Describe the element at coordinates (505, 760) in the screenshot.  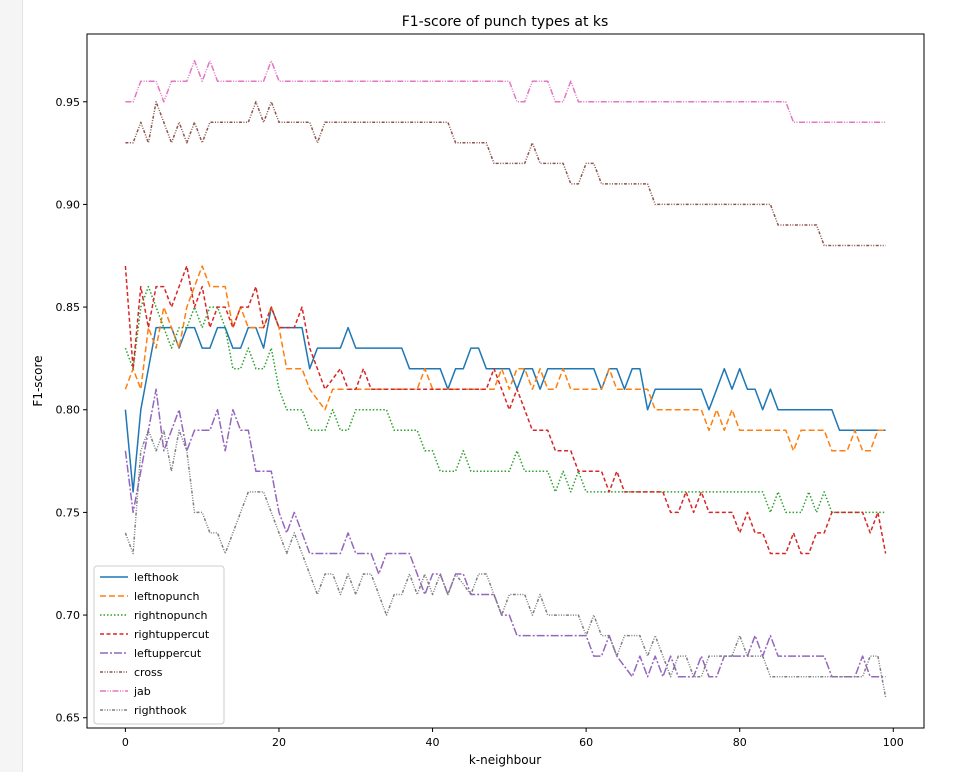
I see `x-axis-label: k-neighbour` at that location.